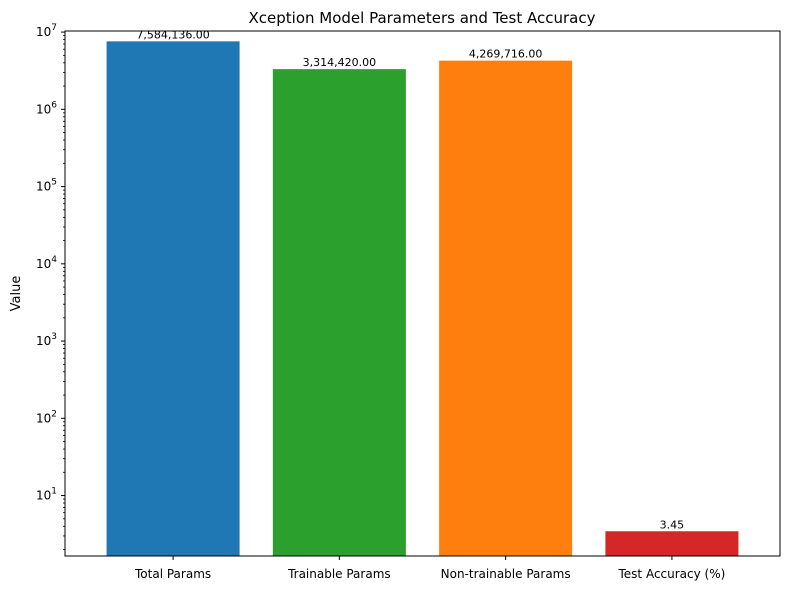  I want to click on x-tick-label: Trainable Params, so click(339, 574).